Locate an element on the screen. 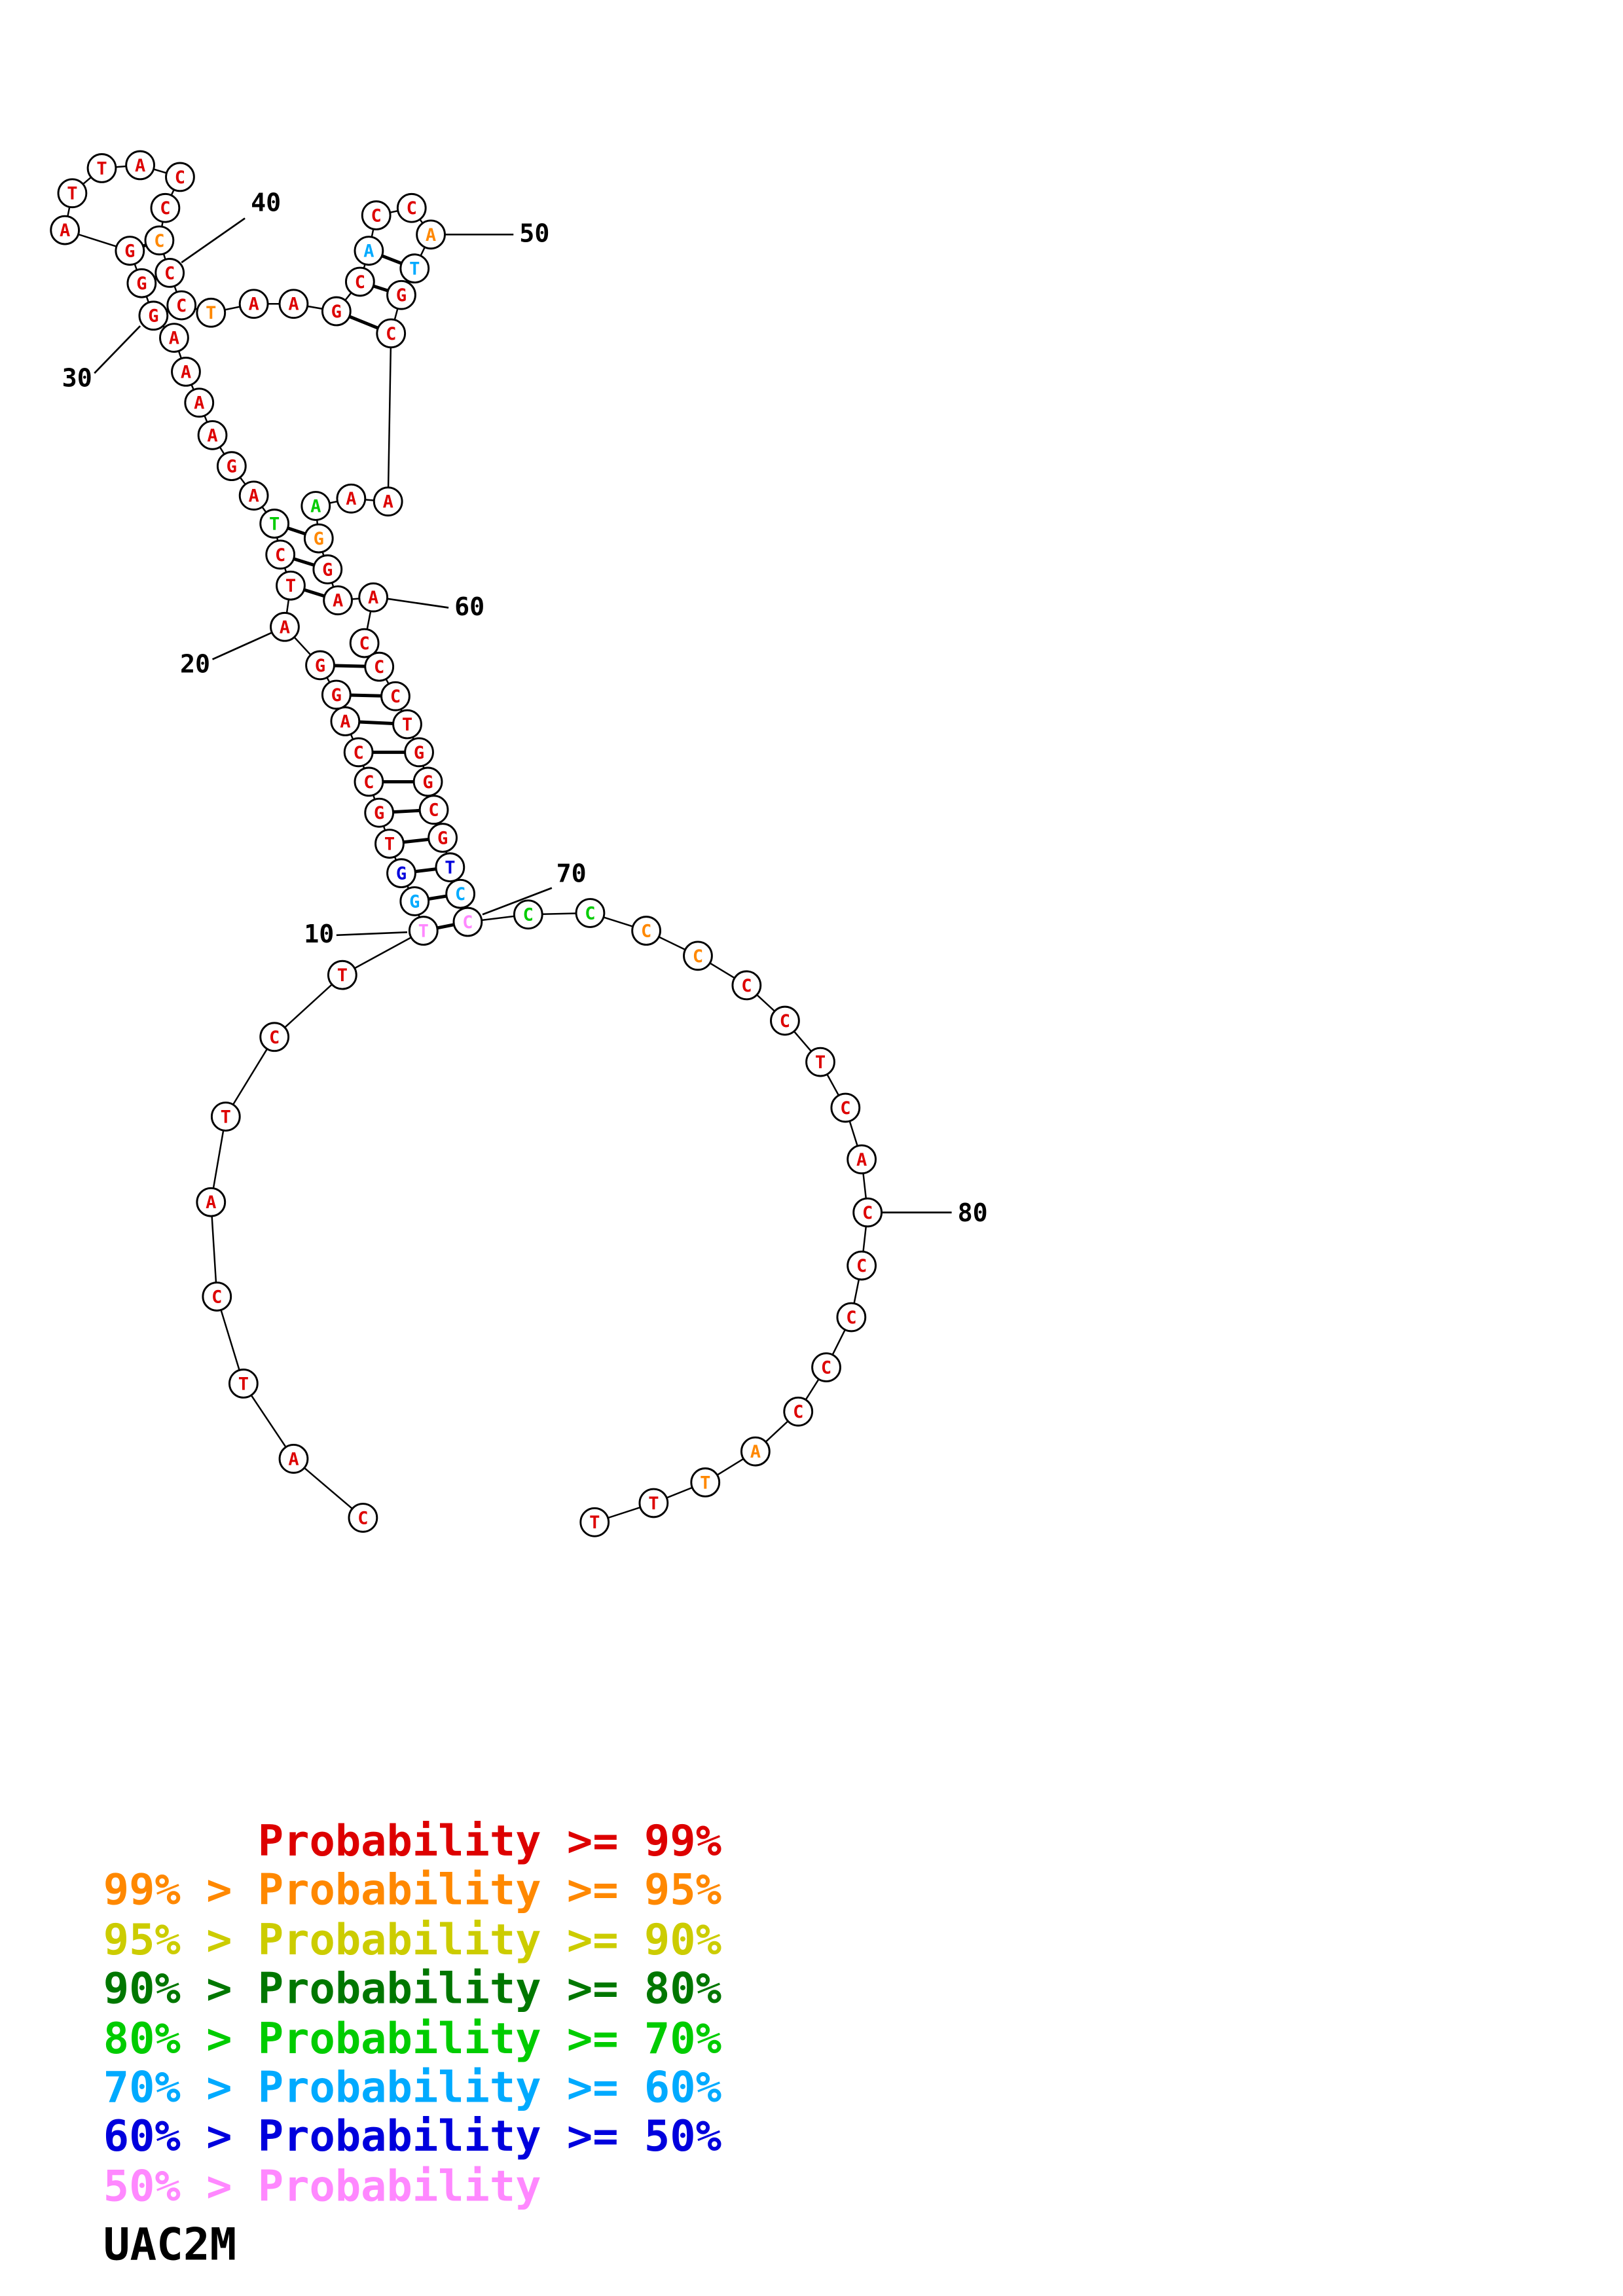  legend-line-2: 95% > Probability >= 90% is located at coordinates (412, 1940).